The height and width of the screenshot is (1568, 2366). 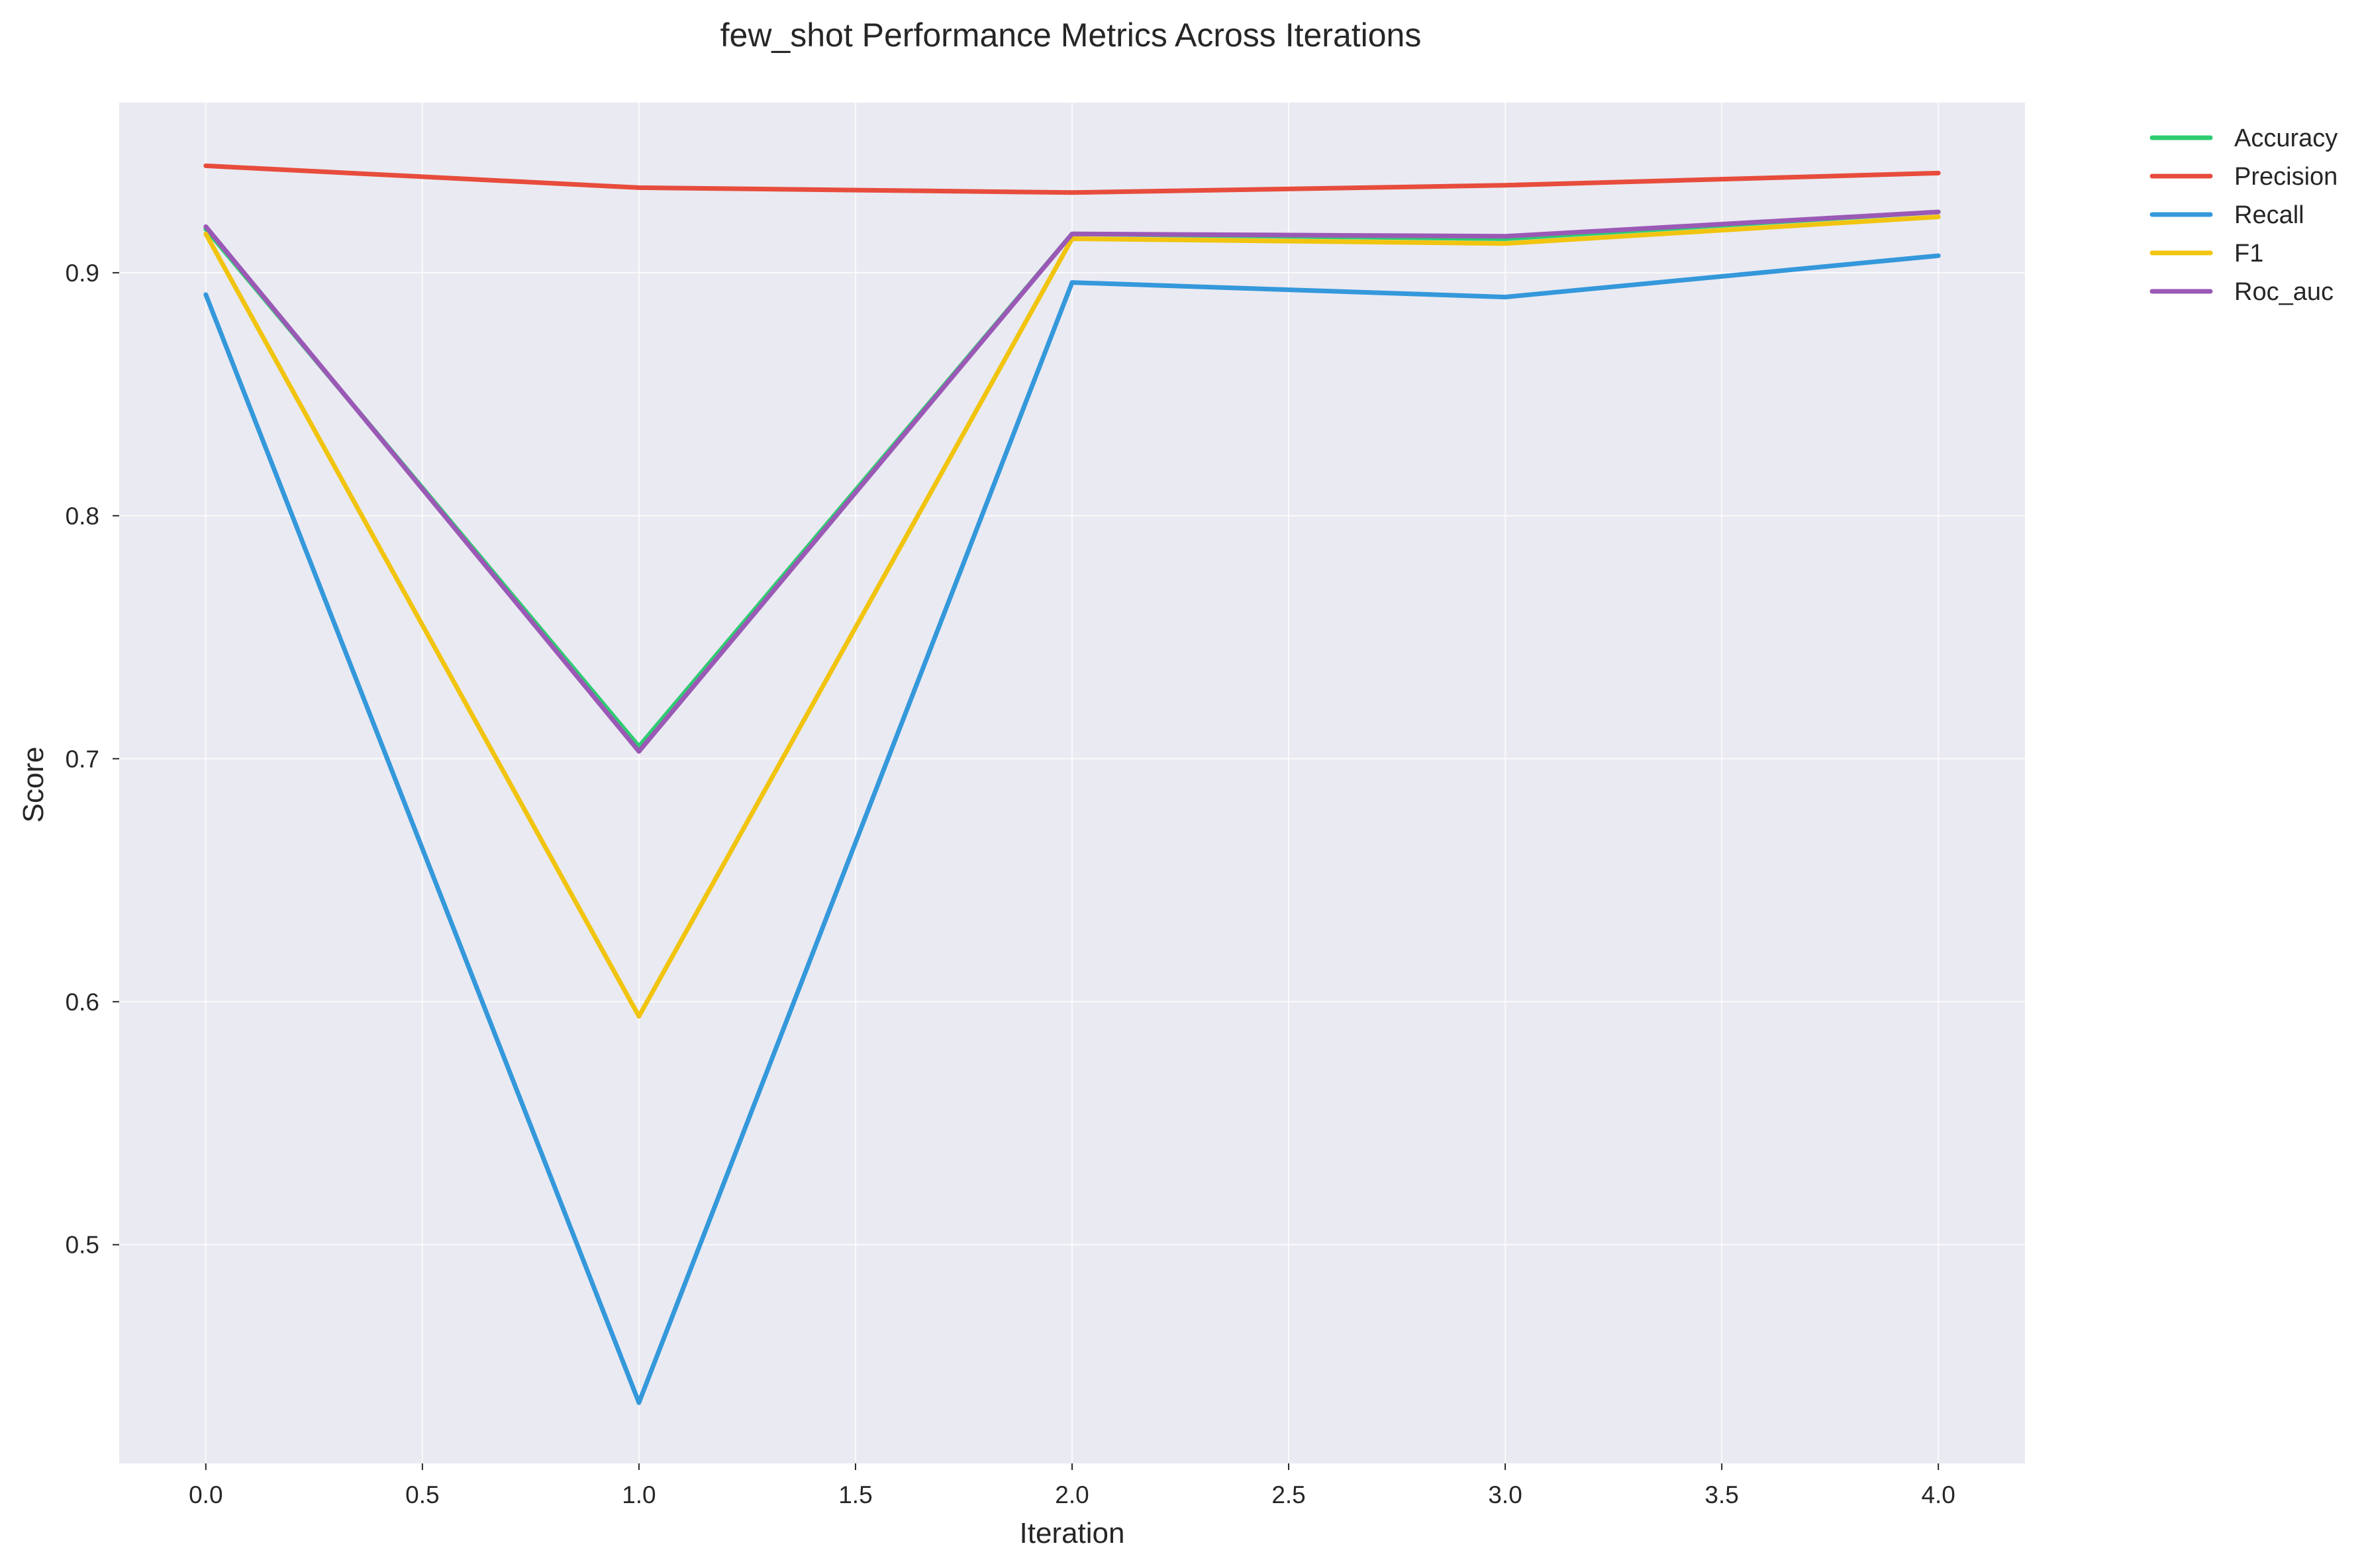 What do you see at coordinates (1072, 1494) in the screenshot?
I see `x-tick-label: 2.0` at bounding box center [1072, 1494].